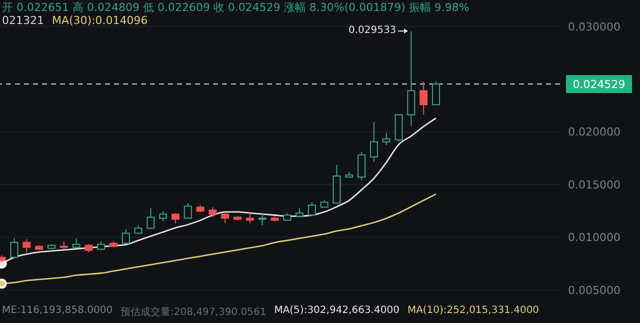 The image size is (640, 323). Describe the element at coordinates (57, 311) in the screenshot. I see `text: ME:116,193,858.0000` at that location.